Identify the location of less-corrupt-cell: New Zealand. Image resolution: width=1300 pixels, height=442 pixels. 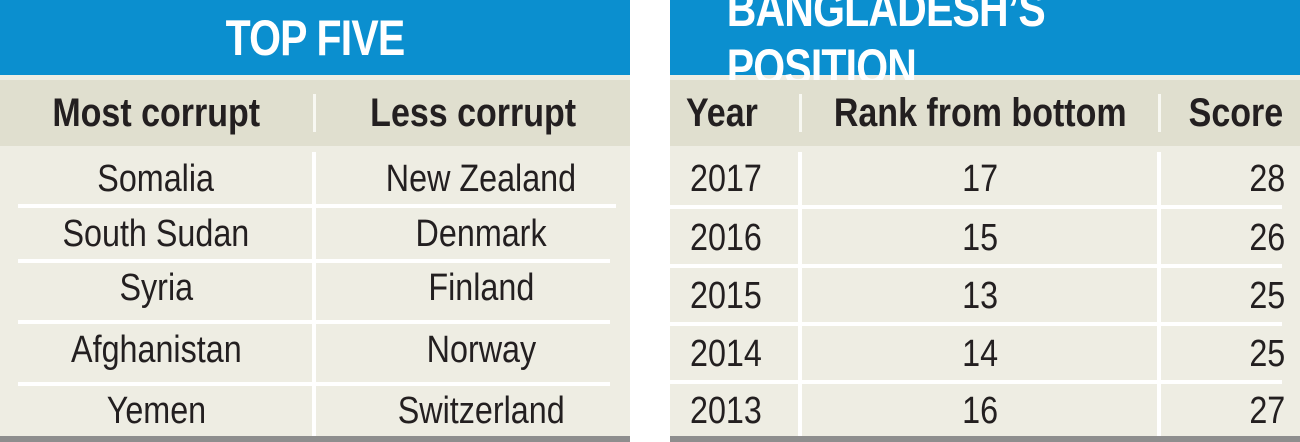
(481, 178).